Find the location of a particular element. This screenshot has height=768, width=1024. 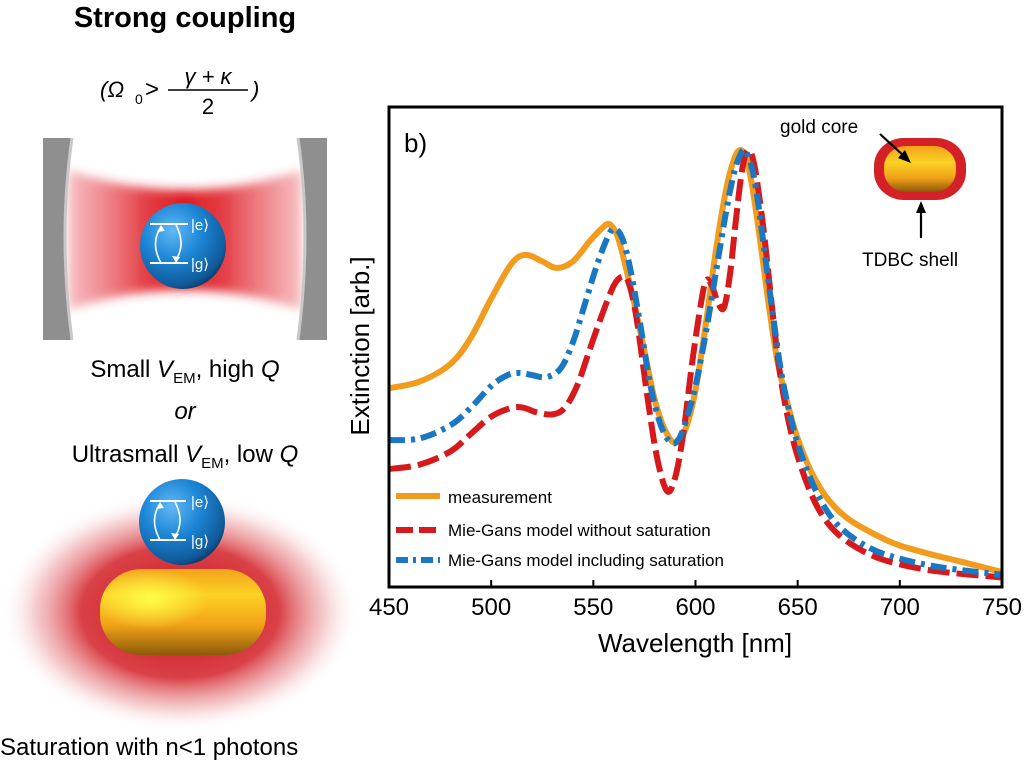

left-panel-title: Strong coupling is located at coordinates (185, 18).